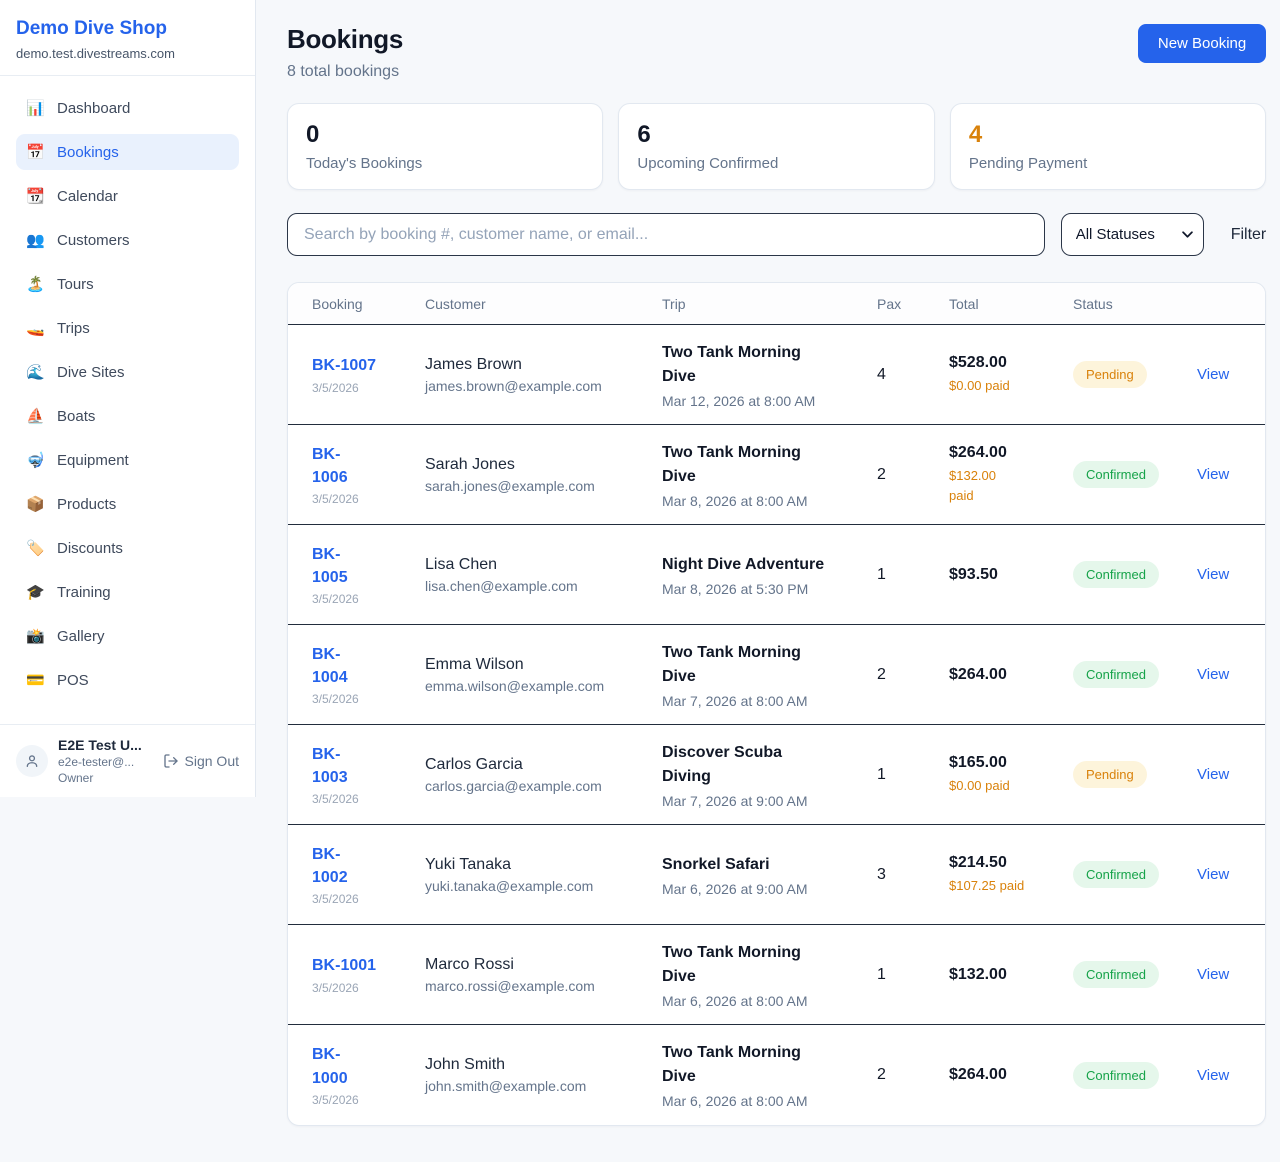 Image resolution: width=1280 pixels, height=1162 pixels. What do you see at coordinates (674, 303) in the screenshot?
I see `col-header-trip: Trip` at bounding box center [674, 303].